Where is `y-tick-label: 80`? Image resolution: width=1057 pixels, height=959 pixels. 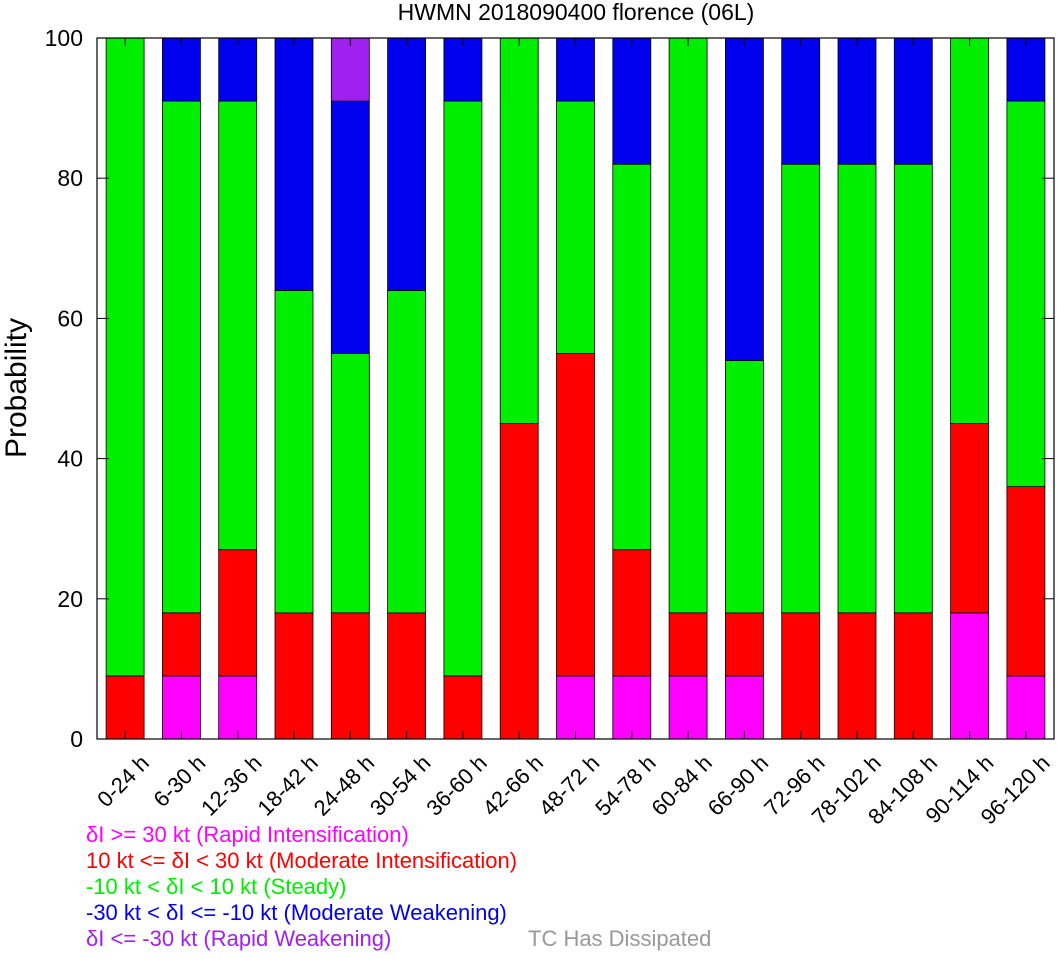 y-tick-label: 80 is located at coordinates (70, 178).